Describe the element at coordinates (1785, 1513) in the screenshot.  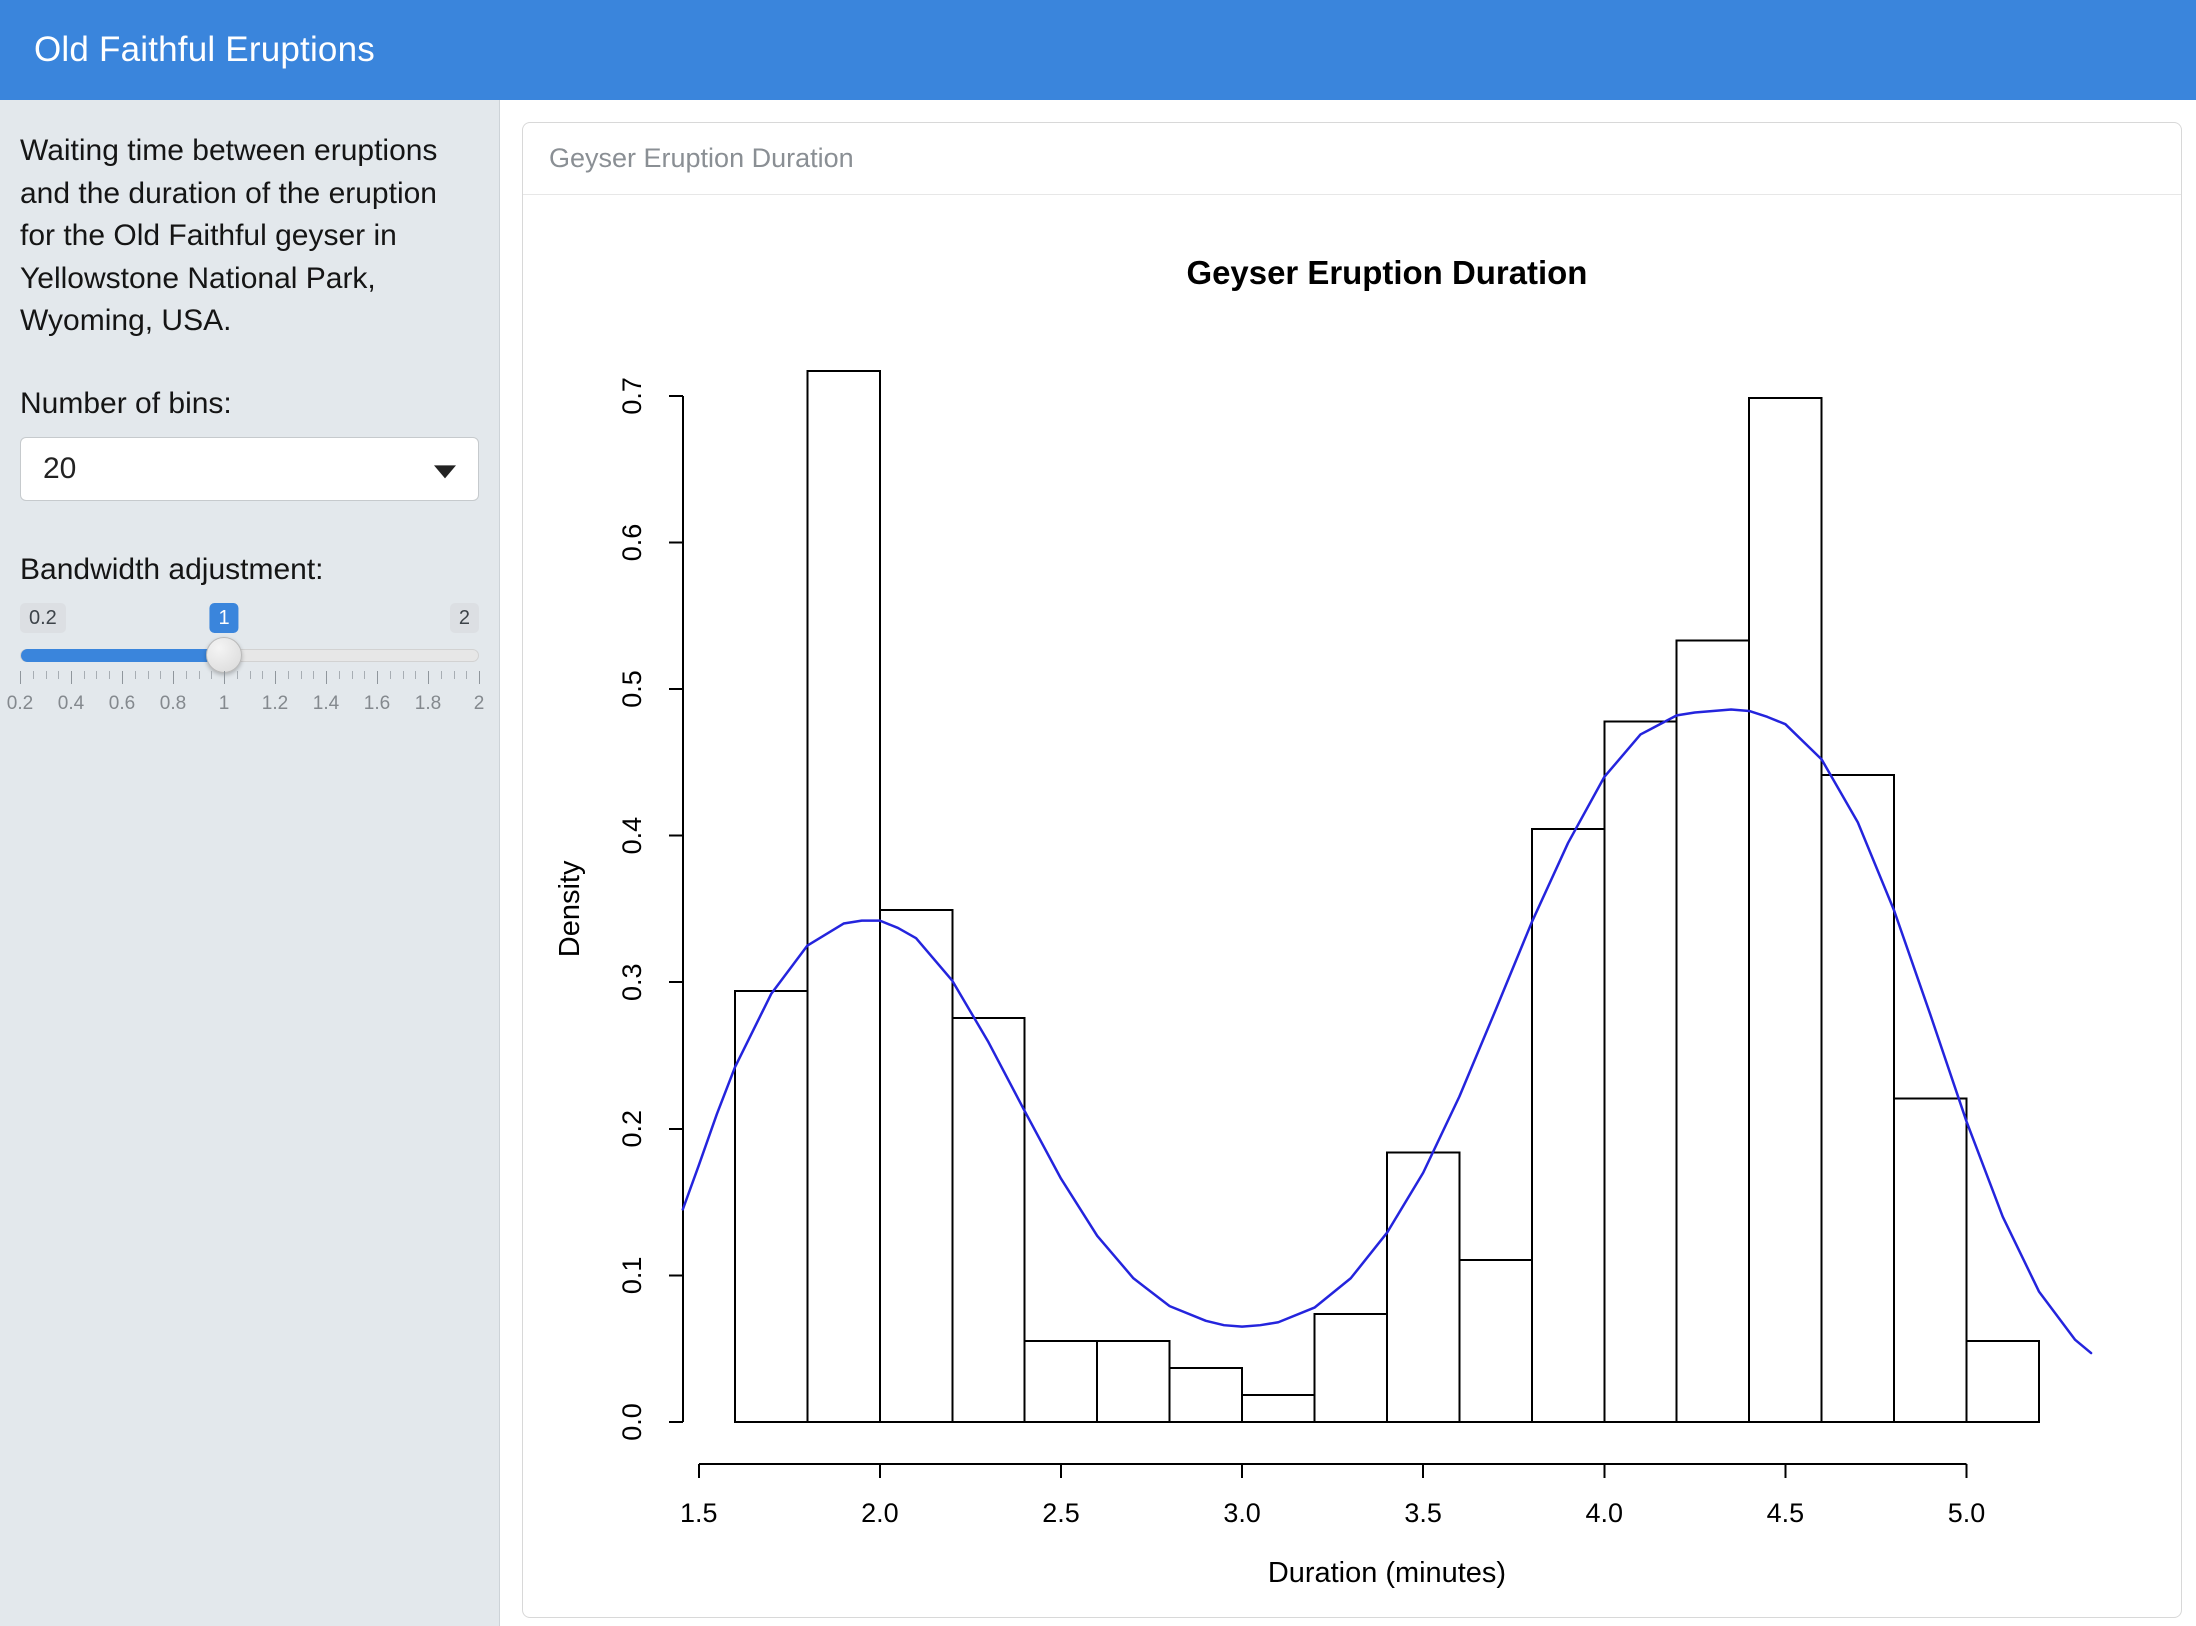
I see `svg-text: 4.5` at that location.